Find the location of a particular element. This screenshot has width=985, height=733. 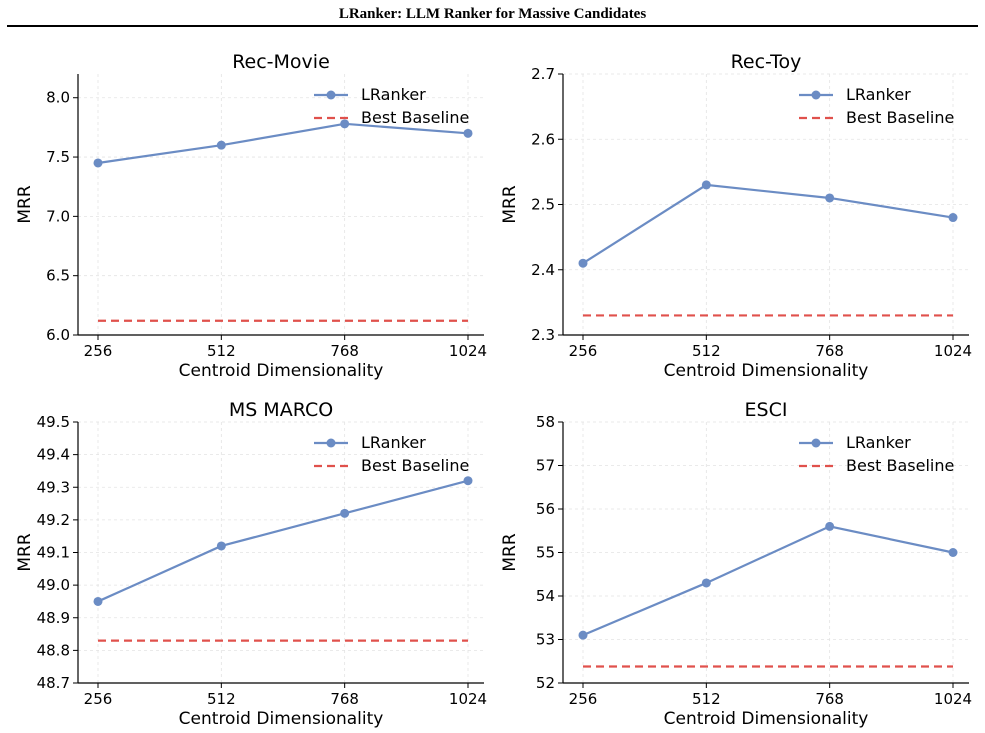

y-tick-label: 48.7 is located at coordinates (53, 683).